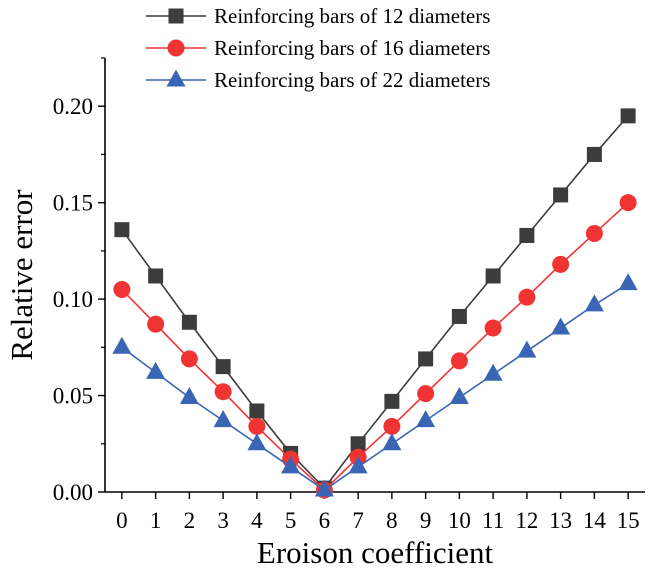  I want to click on x-tick-label: 0, so click(122, 520).